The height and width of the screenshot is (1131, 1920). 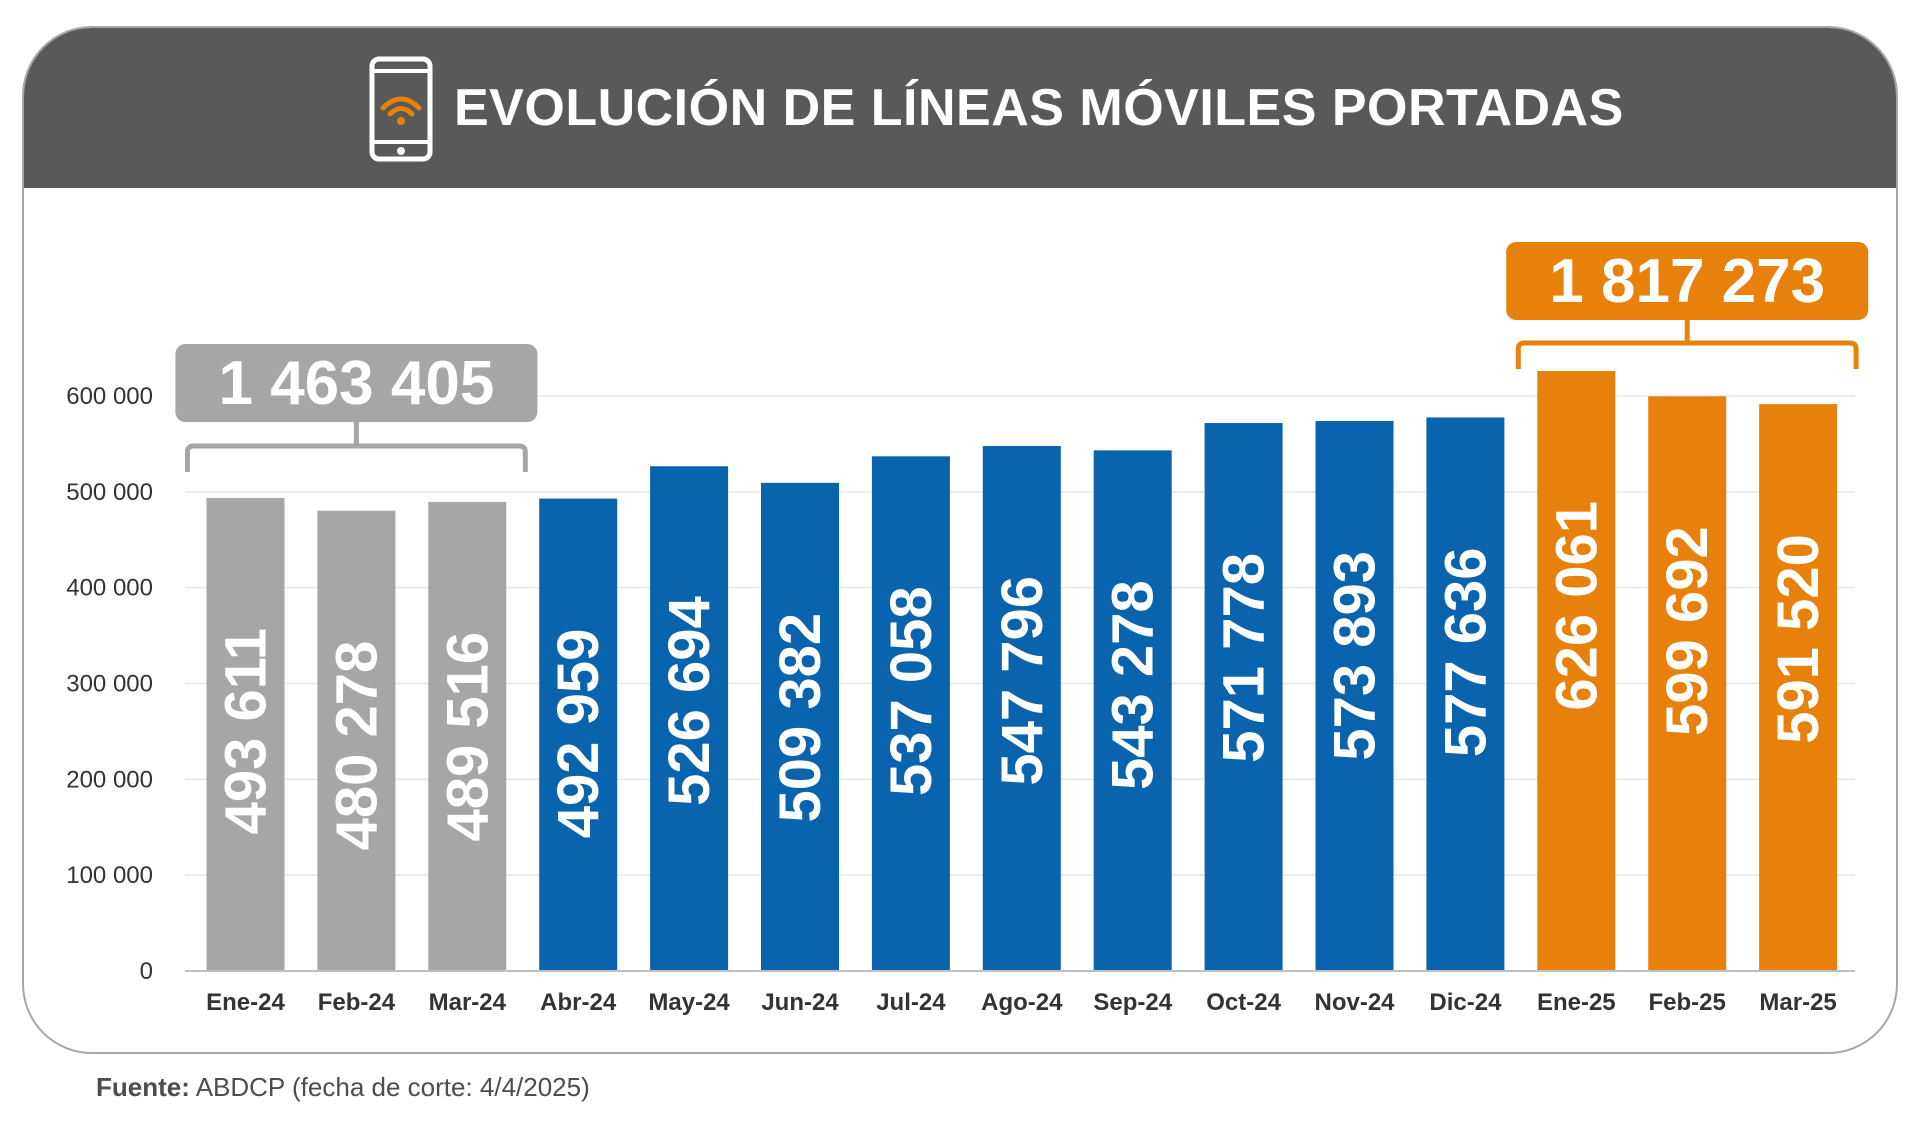 I want to click on y-tick-label: 0, so click(x=146, y=971).